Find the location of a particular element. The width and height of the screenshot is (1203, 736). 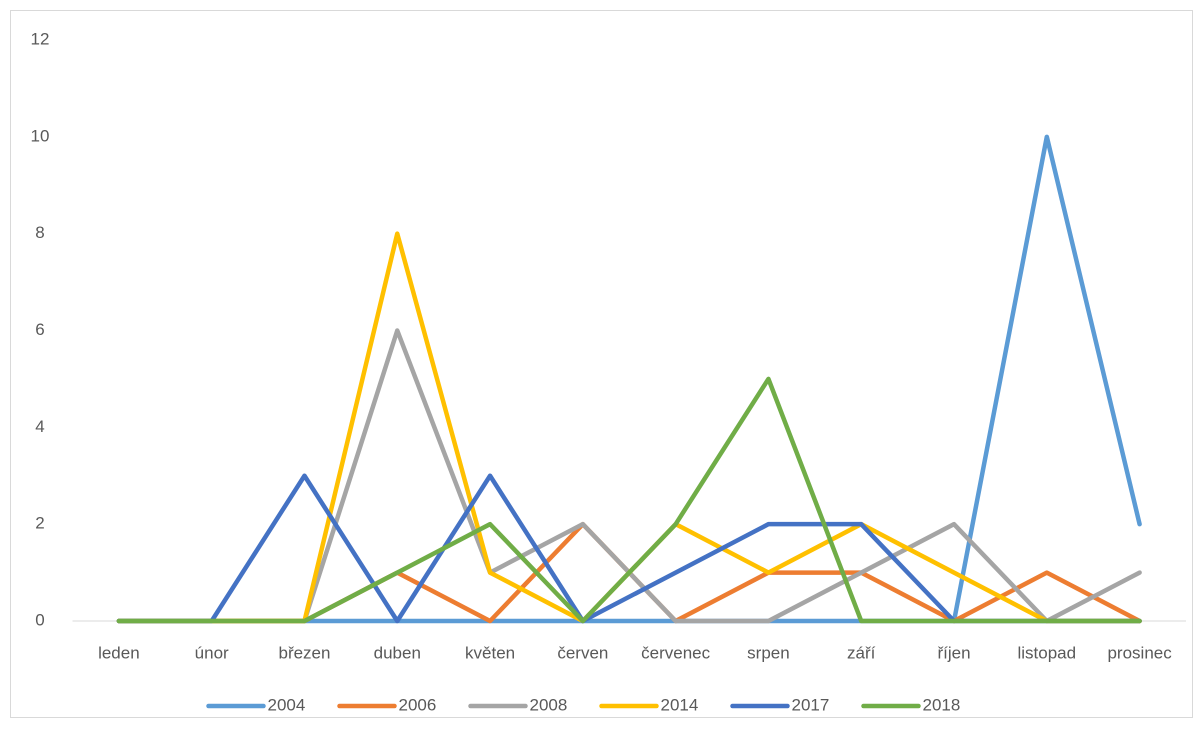

x-tick-label: listopad is located at coordinates (1047, 652).